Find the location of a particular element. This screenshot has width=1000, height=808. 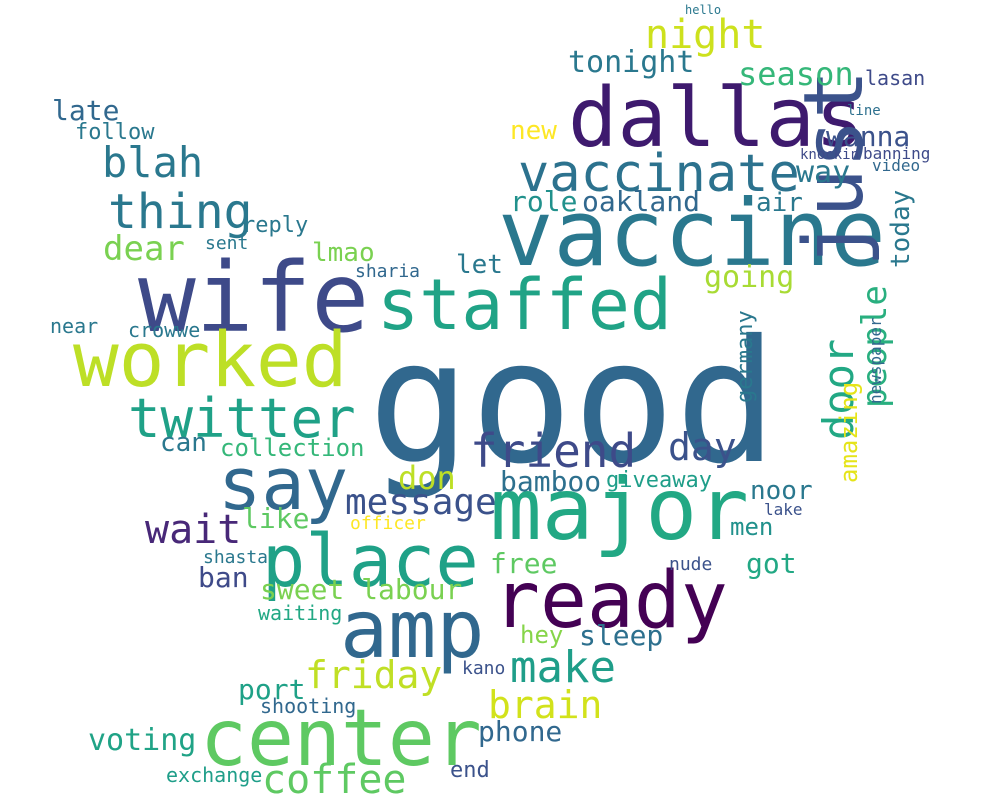

cloud-word: going is located at coordinates (749, 277).